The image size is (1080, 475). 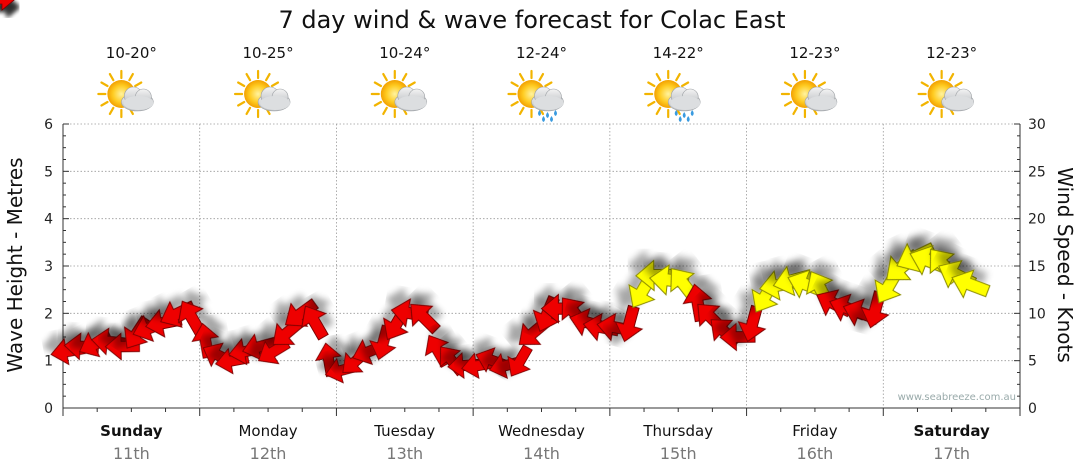 What do you see at coordinates (1065, 265) in the screenshot?
I see `y-axis-right-label: Wind Speed - Knots` at bounding box center [1065, 265].